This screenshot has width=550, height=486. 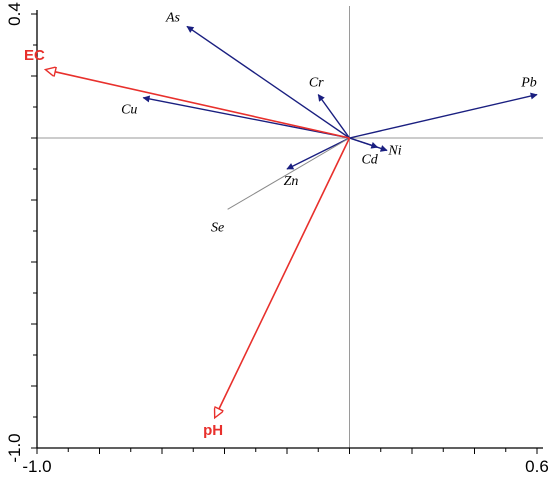 What do you see at coordinates (291, 181) in the screenshot?
I see `zn-label: Zn` at bounding box center [291, 181].